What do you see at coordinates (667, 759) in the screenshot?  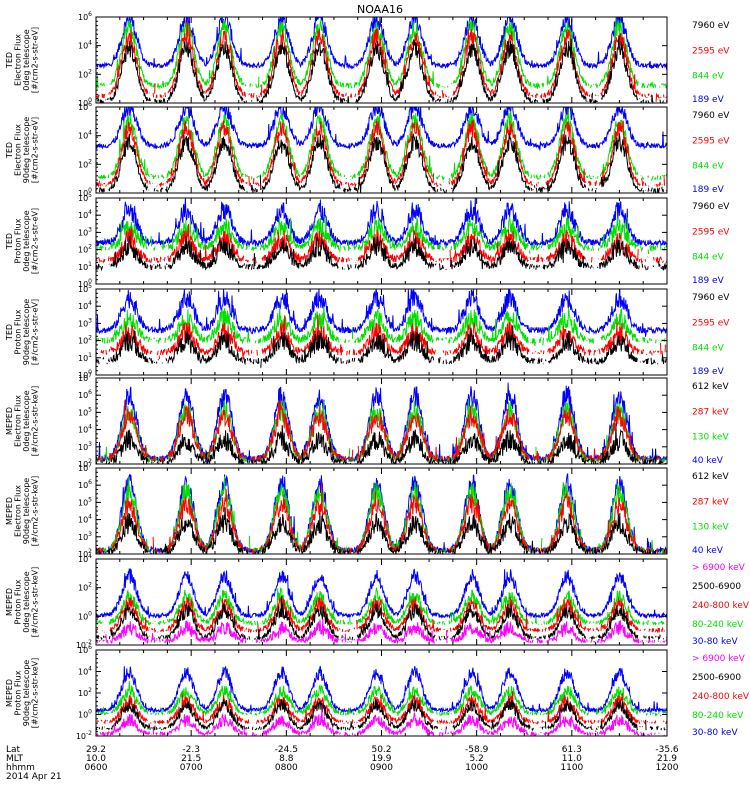 I see `x-tick-label: 21.9` at bounding box center [667, 759].